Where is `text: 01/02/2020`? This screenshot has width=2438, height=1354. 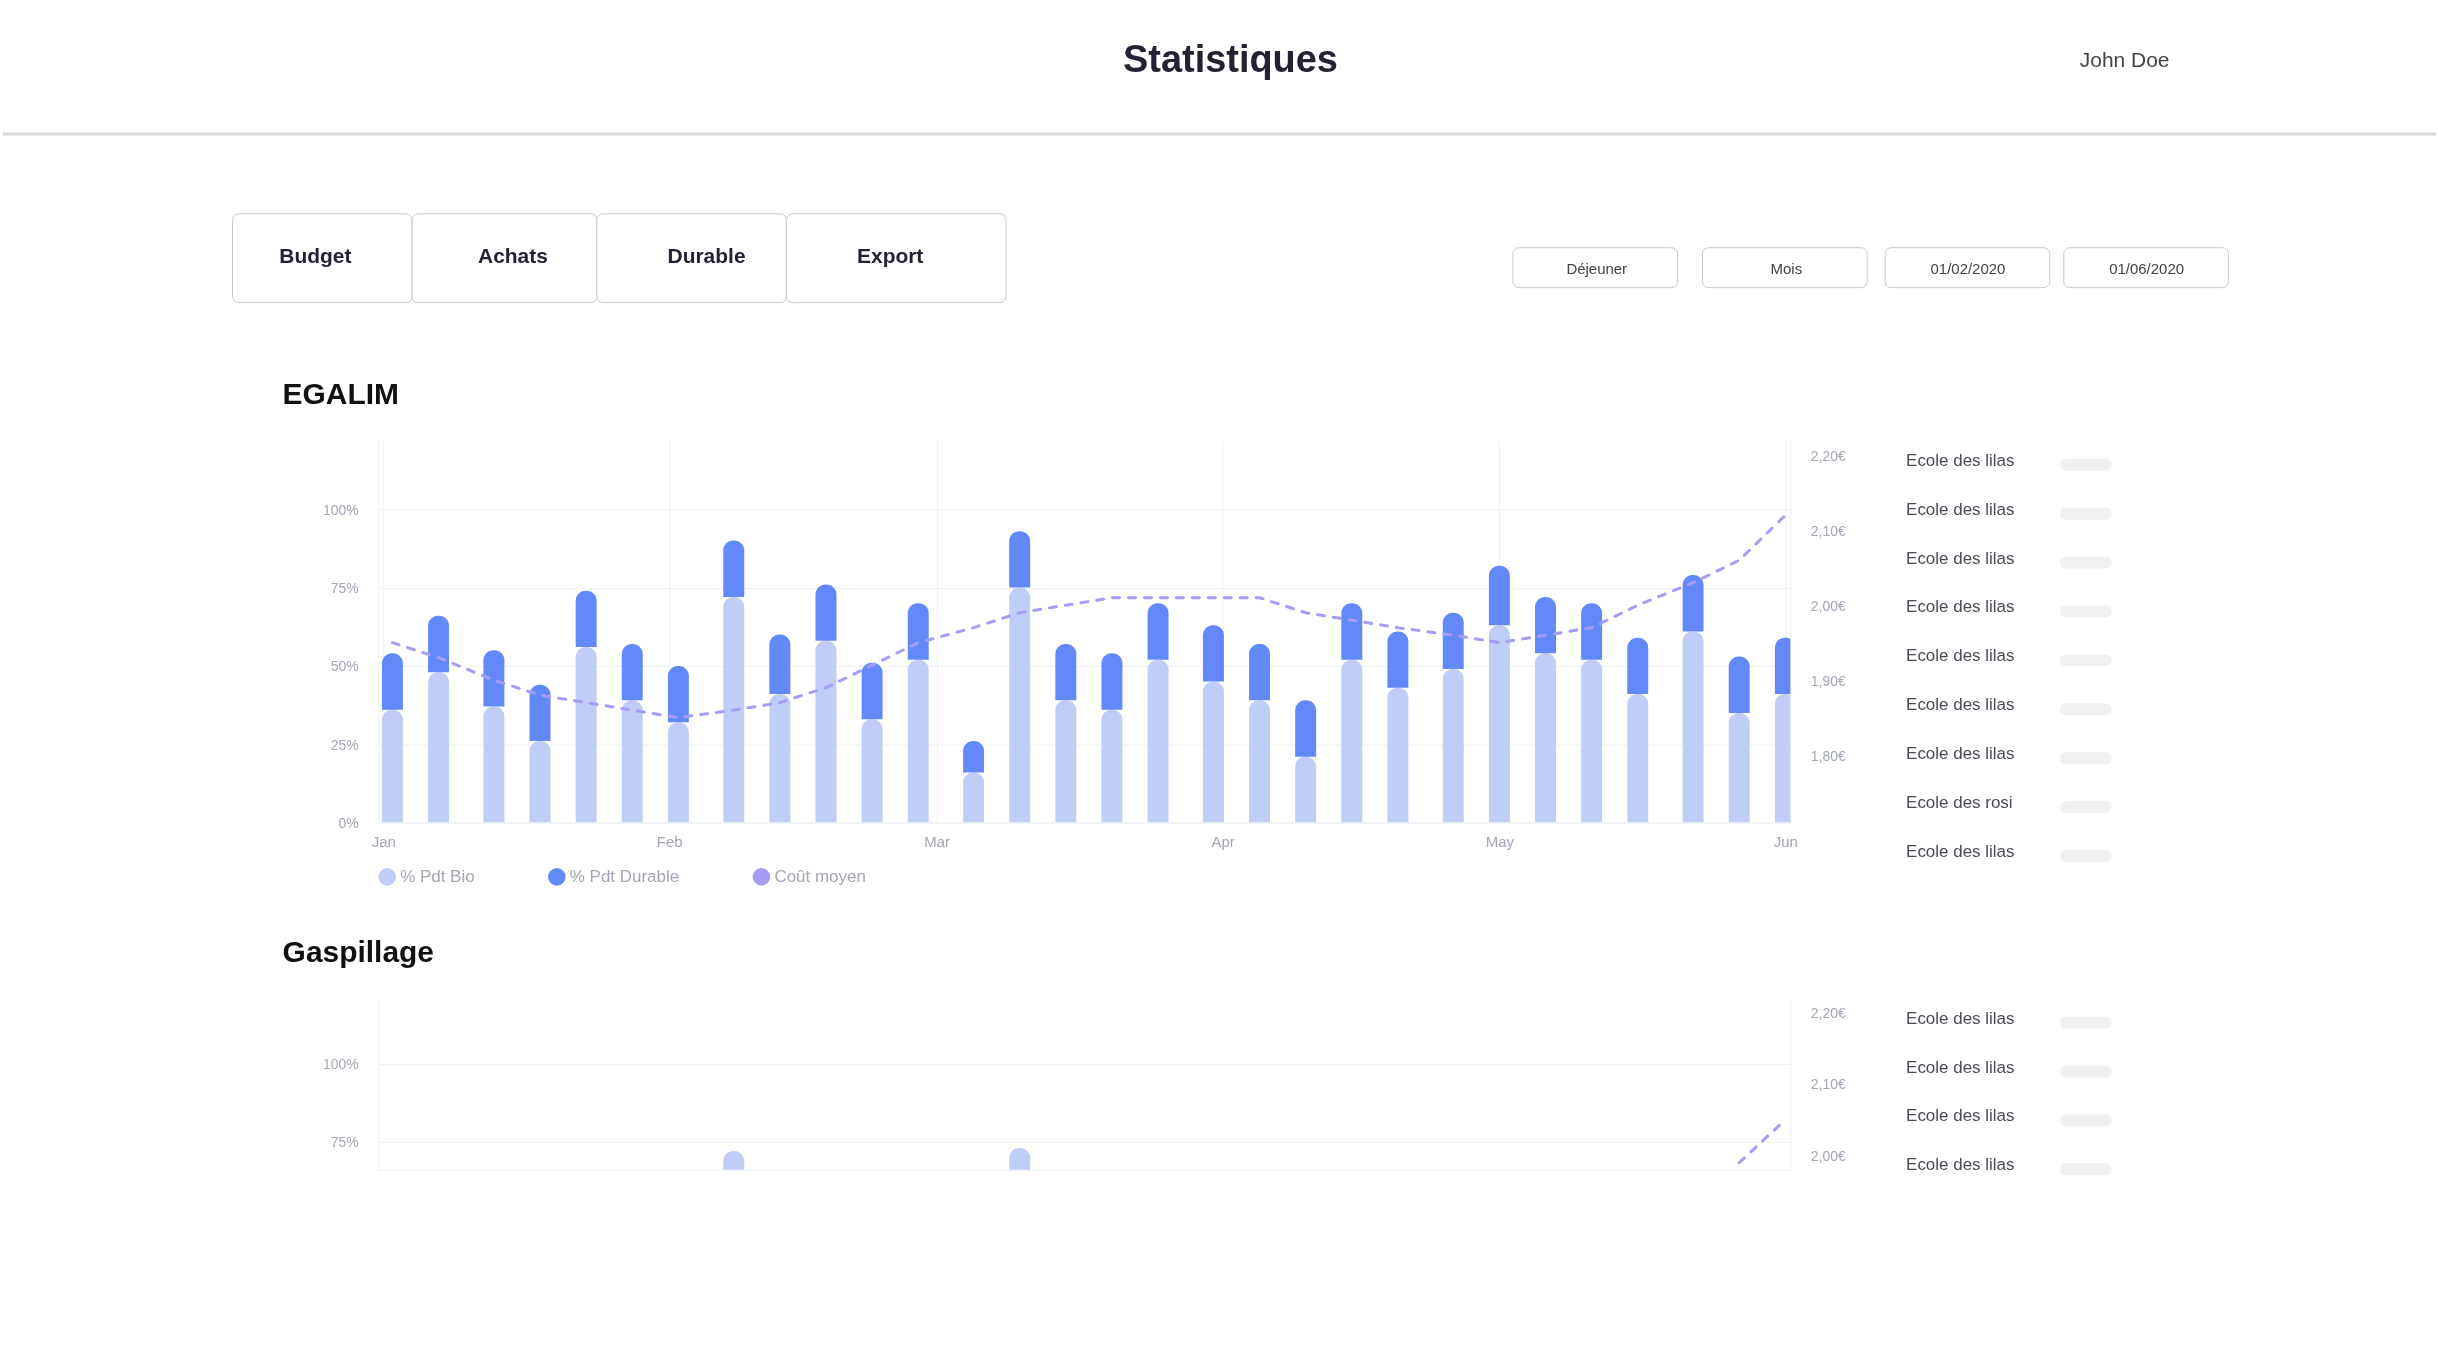 text: 01/02/2020 is located at coordinates (1968, 268).